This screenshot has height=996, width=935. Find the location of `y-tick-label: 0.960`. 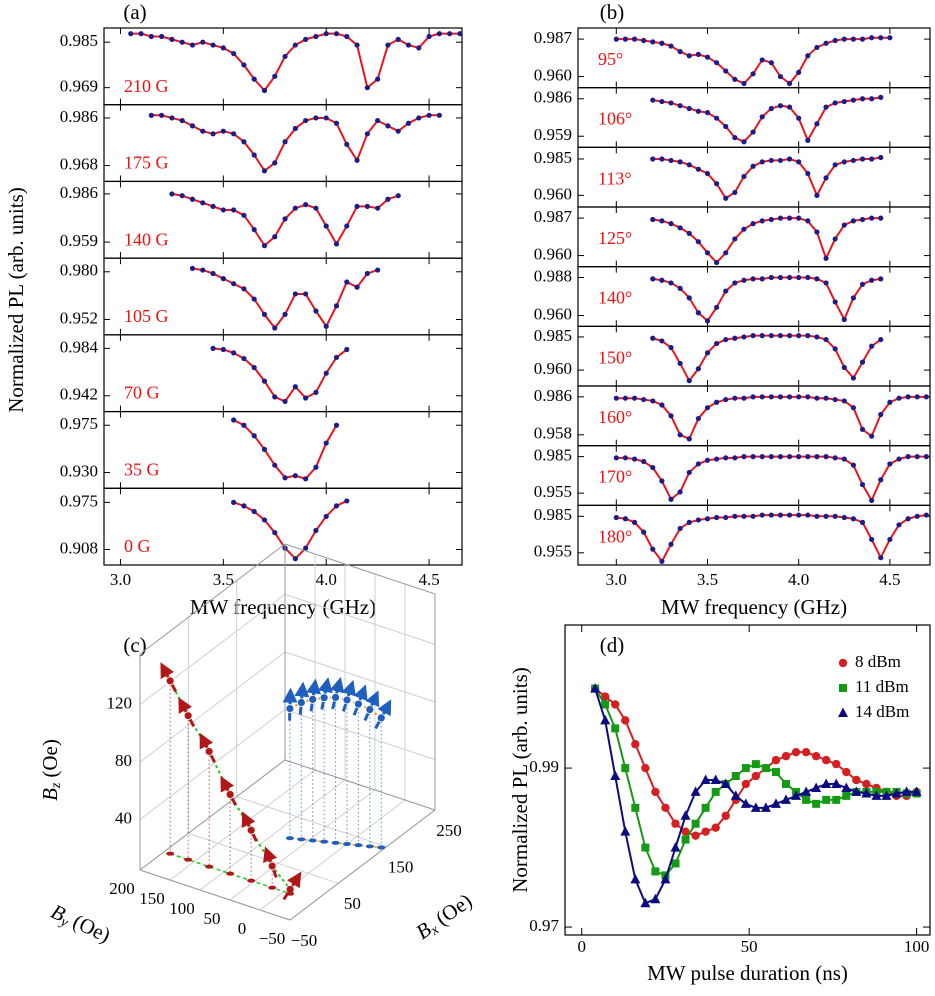

y-tick-label: 0.960 is located at coordinates (553, 368).